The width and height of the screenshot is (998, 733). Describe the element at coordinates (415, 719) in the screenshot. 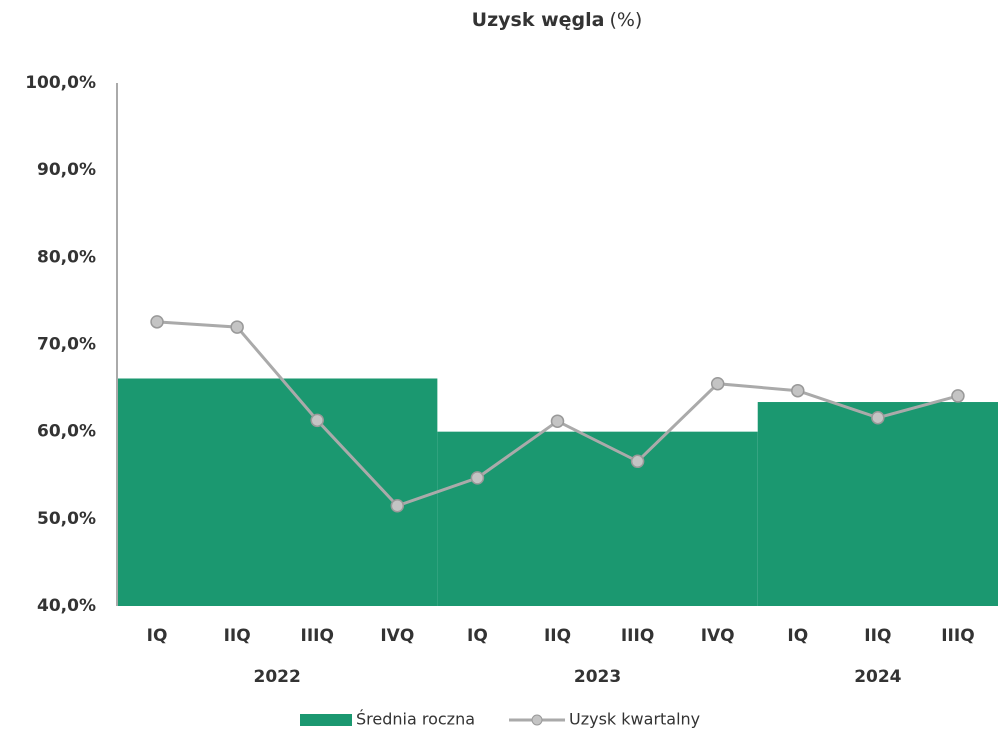

I see `legend-label: Średnia roczna` at that location.